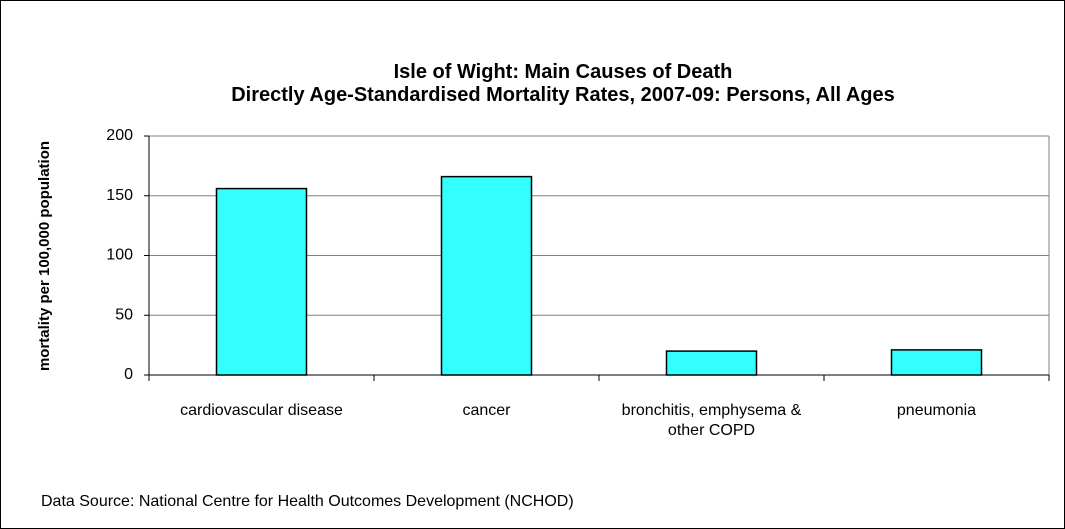  I want to click on x-tick-label: cardiovascular disease, so click(261, 410).